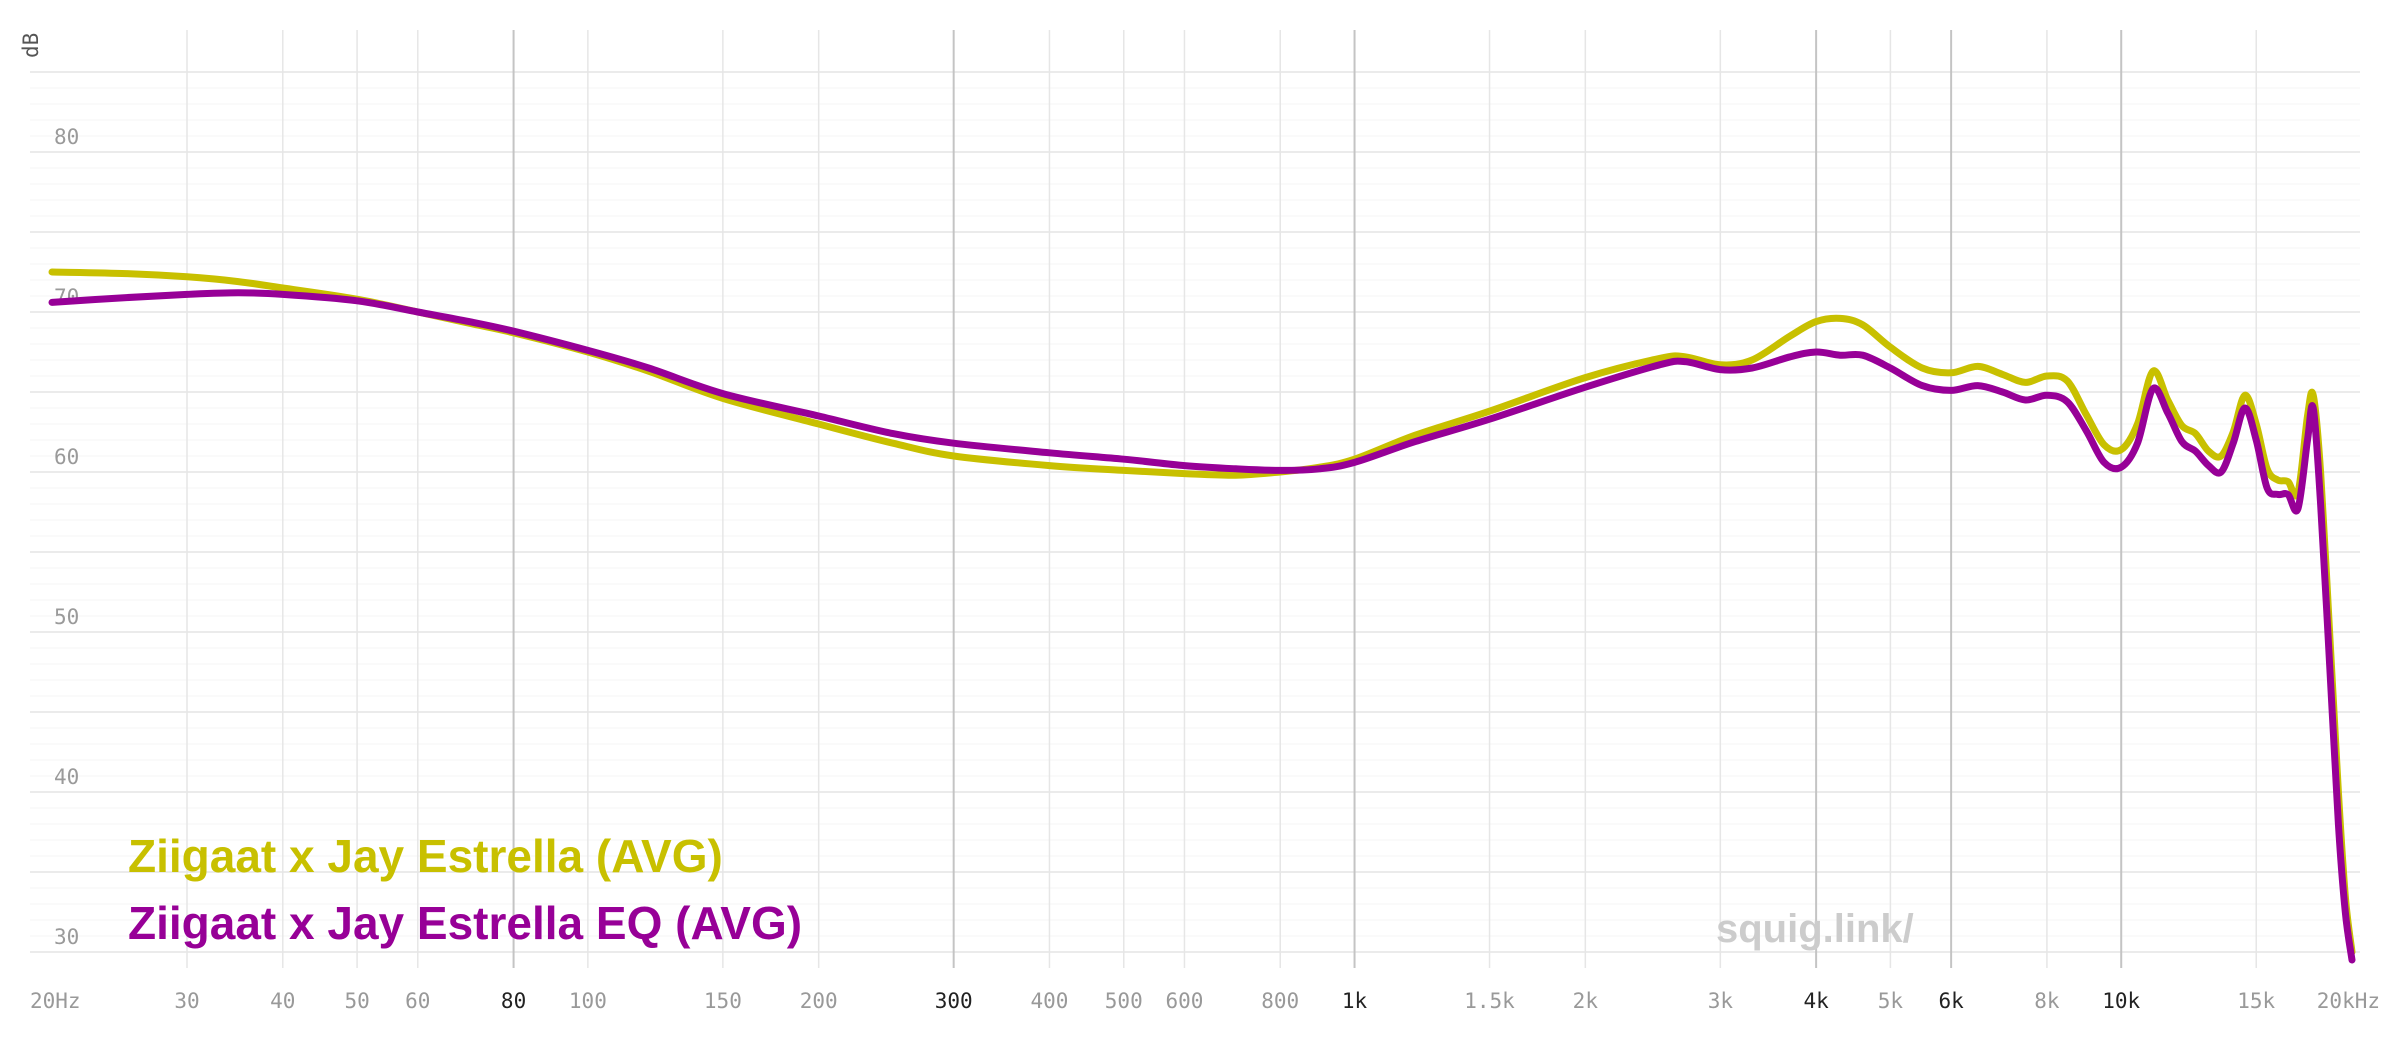  Describe the element at coordinates (1280, 1001) in the screenshot. I see `x-tick-label: 800` at that location.